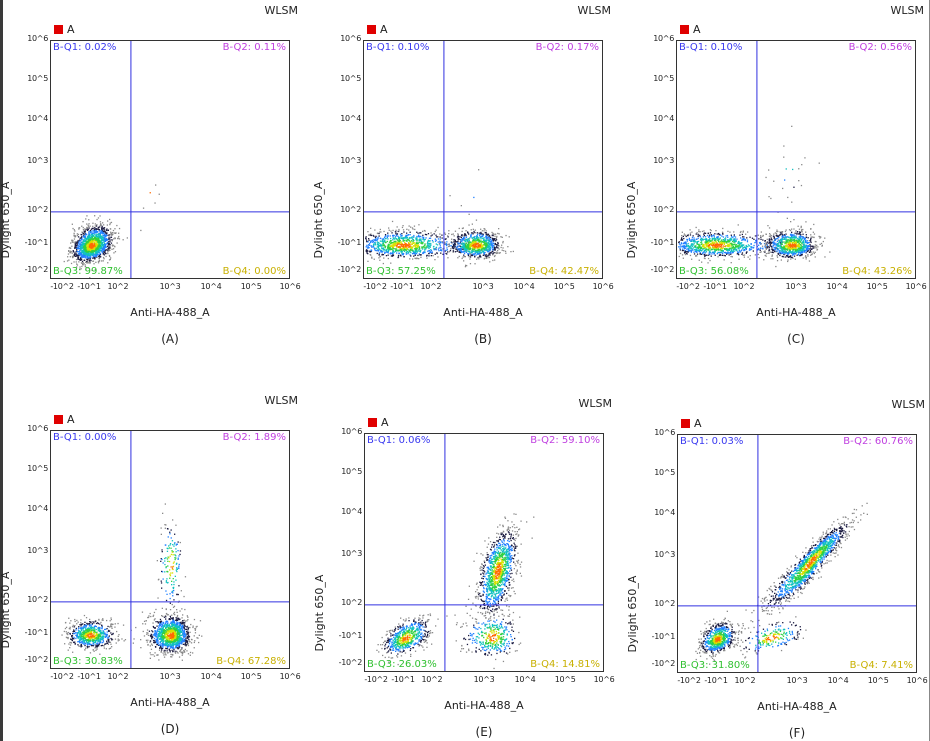 This screenshot has height=741, width=930. Describe the element at coordinates (6, 220) in the screenshot. I see `y-axis-label: Dylight 650_A` at that location.